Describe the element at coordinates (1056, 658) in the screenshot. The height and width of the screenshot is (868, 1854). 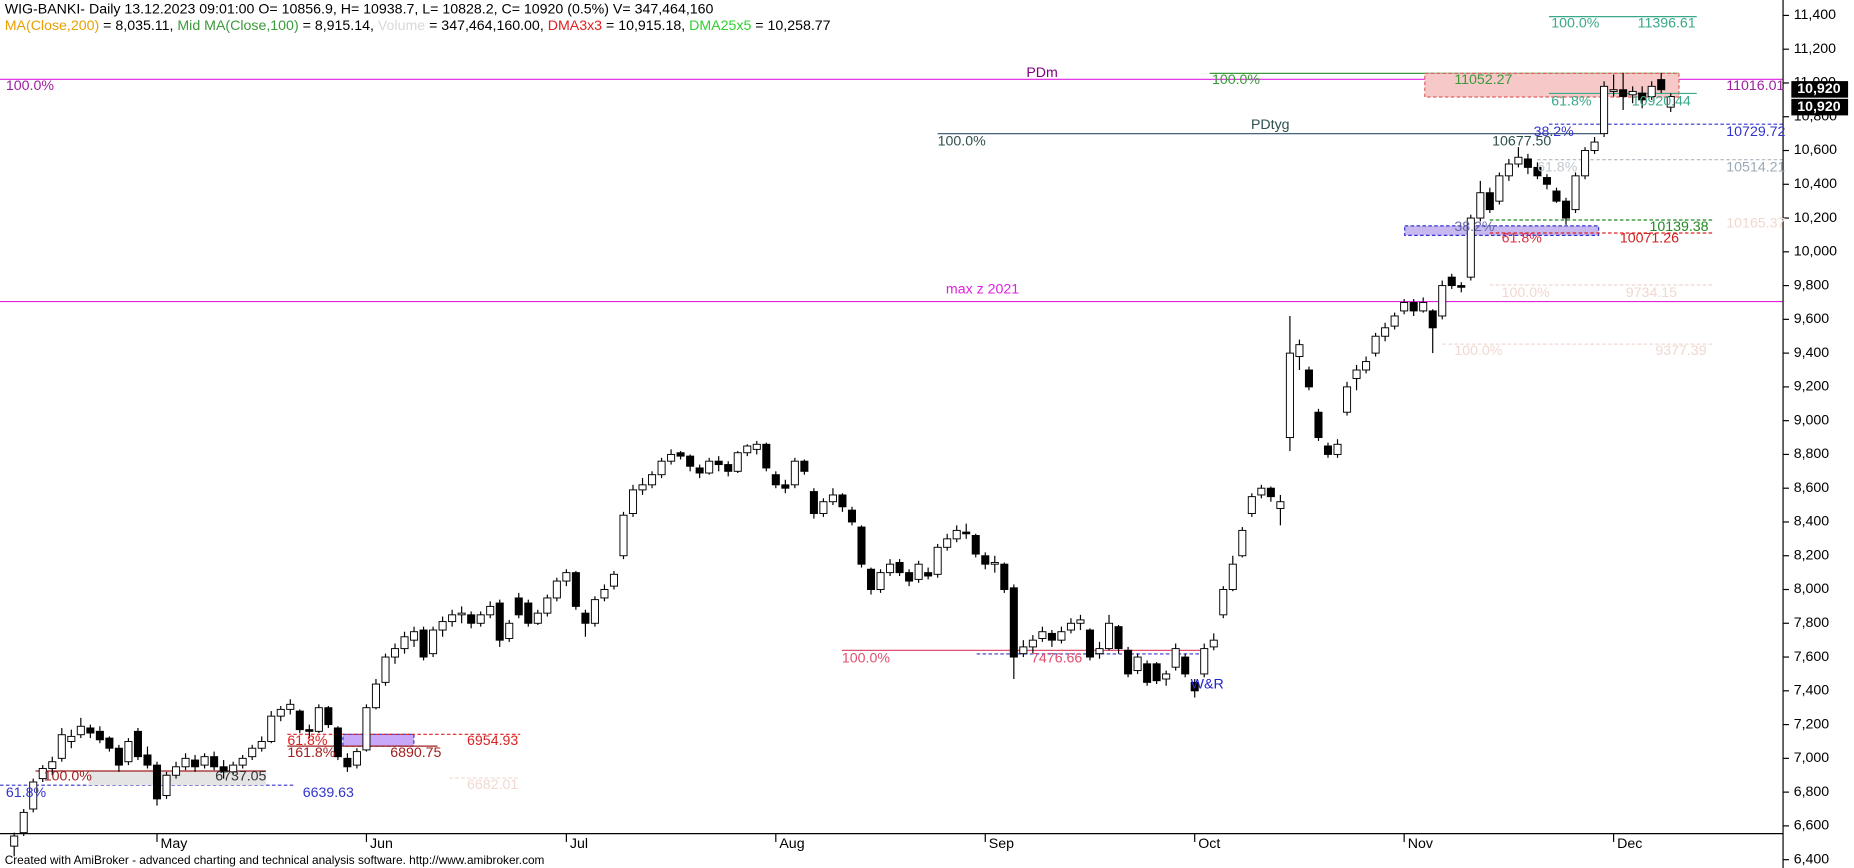
I see `annotation: 7476.66` at that location.